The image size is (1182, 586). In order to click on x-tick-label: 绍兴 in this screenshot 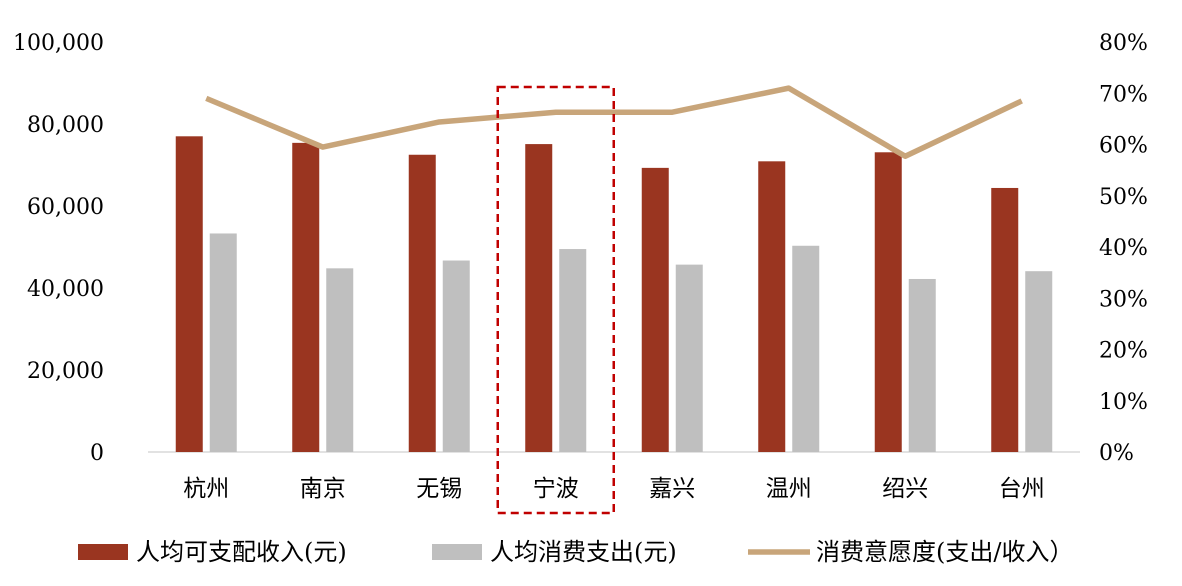, I will do `click(905, 489)`.